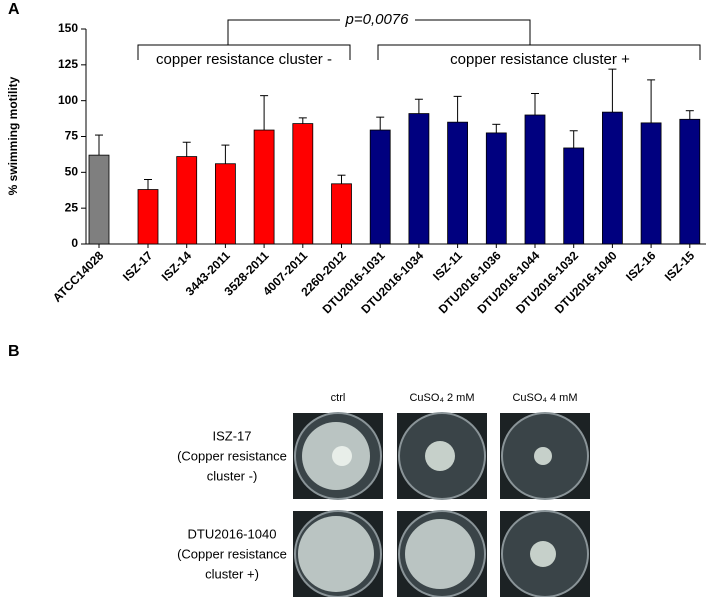  I want to click on y-tick-label: 25, so click(72, 207).